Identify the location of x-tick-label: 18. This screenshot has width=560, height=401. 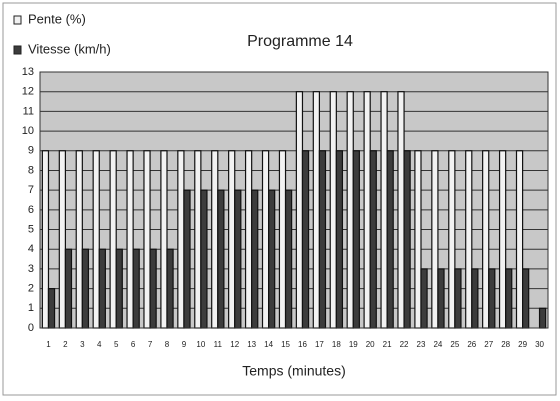
(336, 344).